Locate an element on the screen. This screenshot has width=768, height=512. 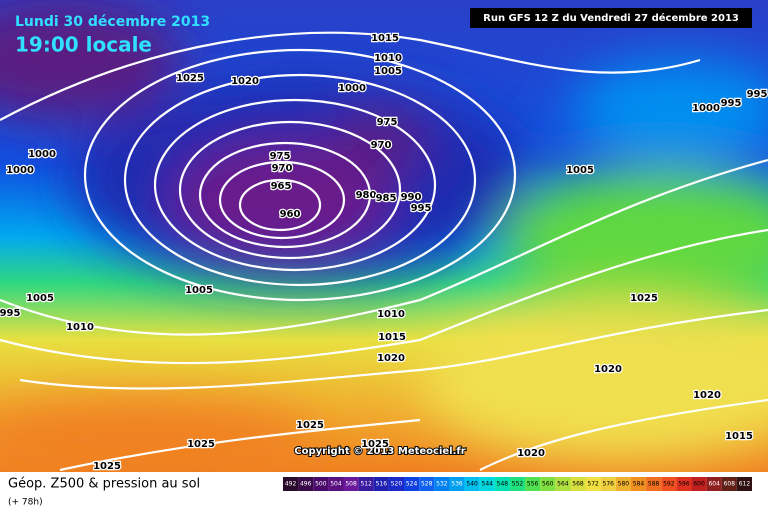
legend-label: 588 is located at coordinates (654, 484).